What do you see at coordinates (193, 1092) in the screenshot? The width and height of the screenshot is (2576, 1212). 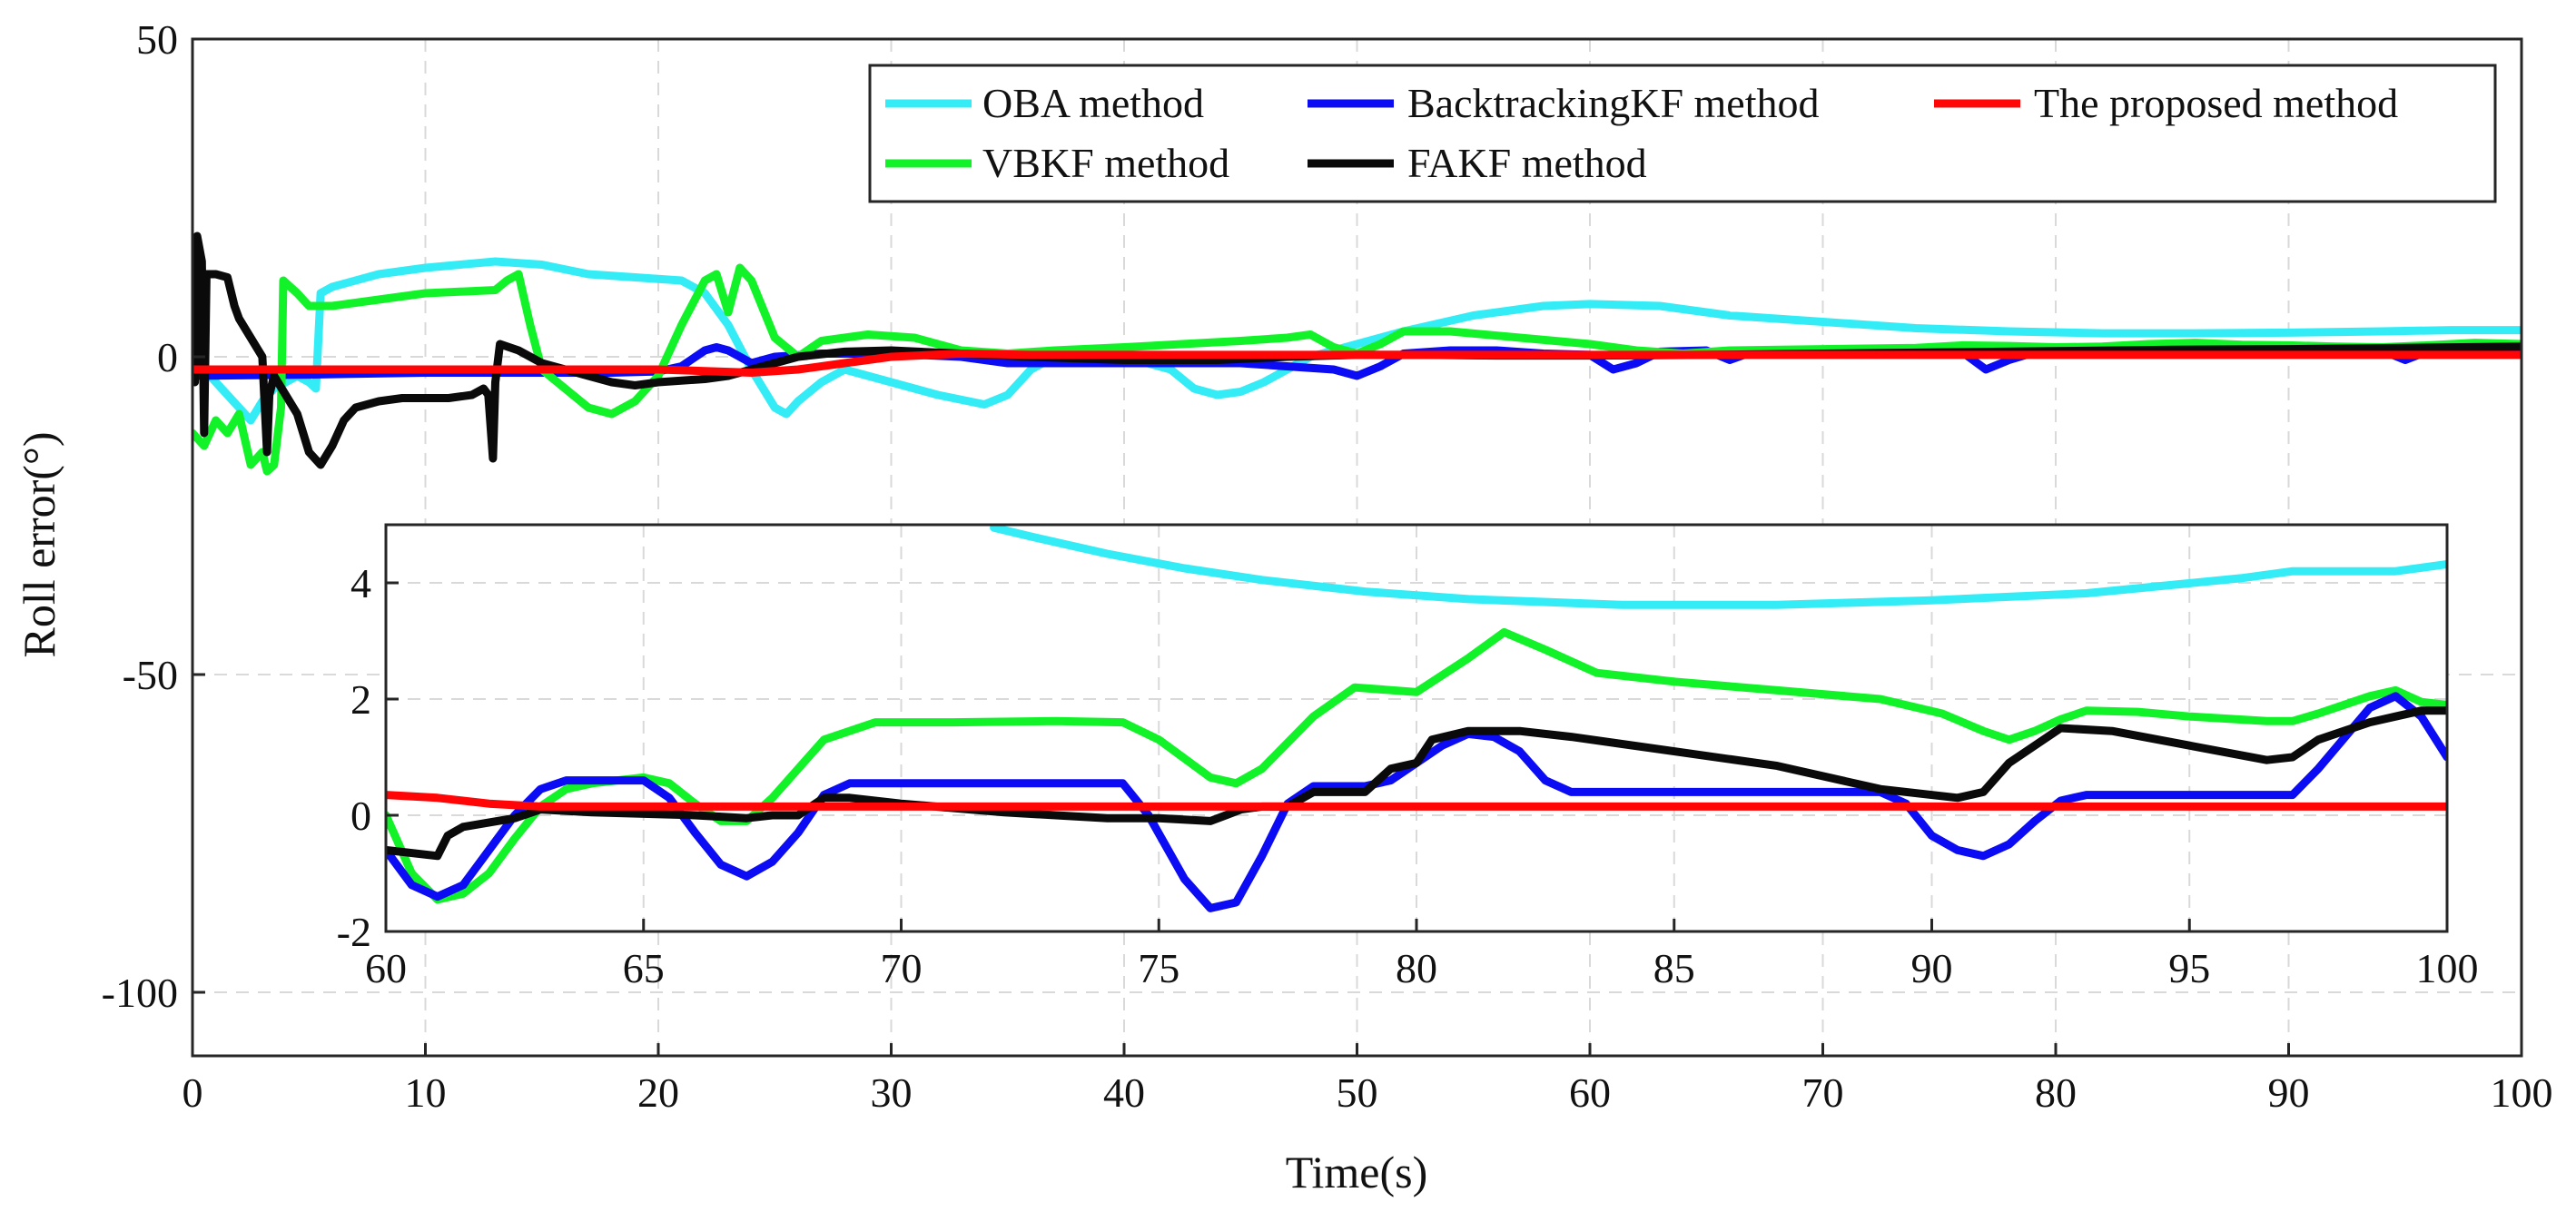 I see `main-xtick-label-0: 0` at bounding box center [193, 1092].